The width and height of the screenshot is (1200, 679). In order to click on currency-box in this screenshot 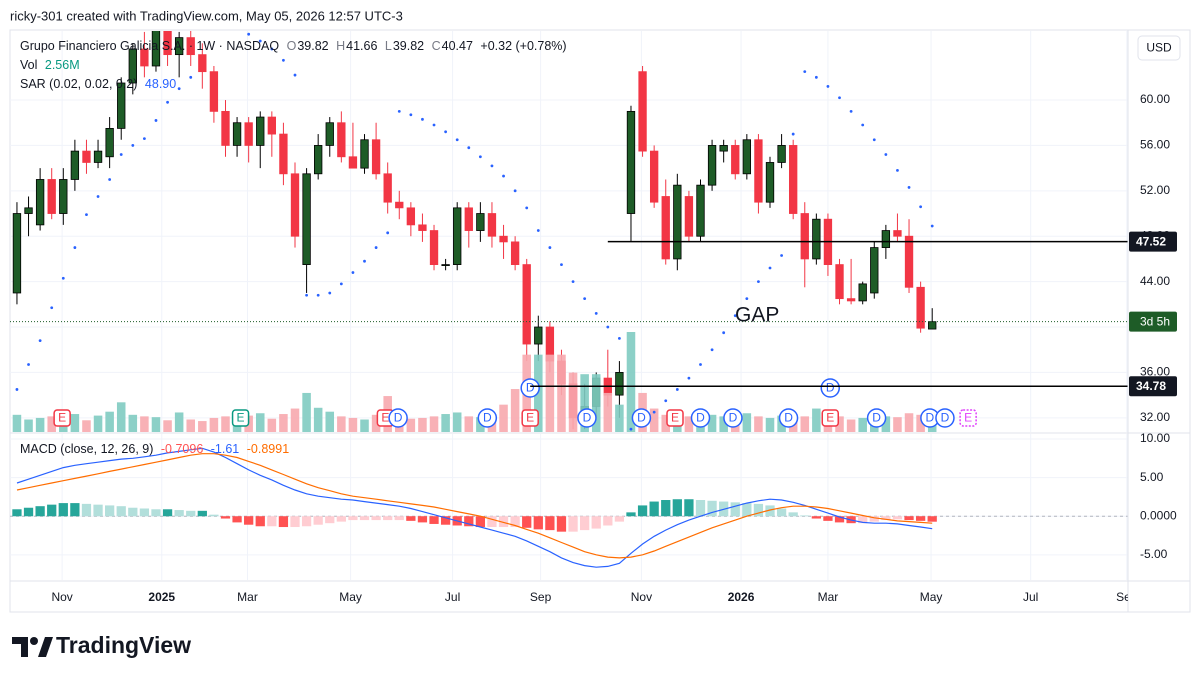, I will do `click(1159, 48)`.